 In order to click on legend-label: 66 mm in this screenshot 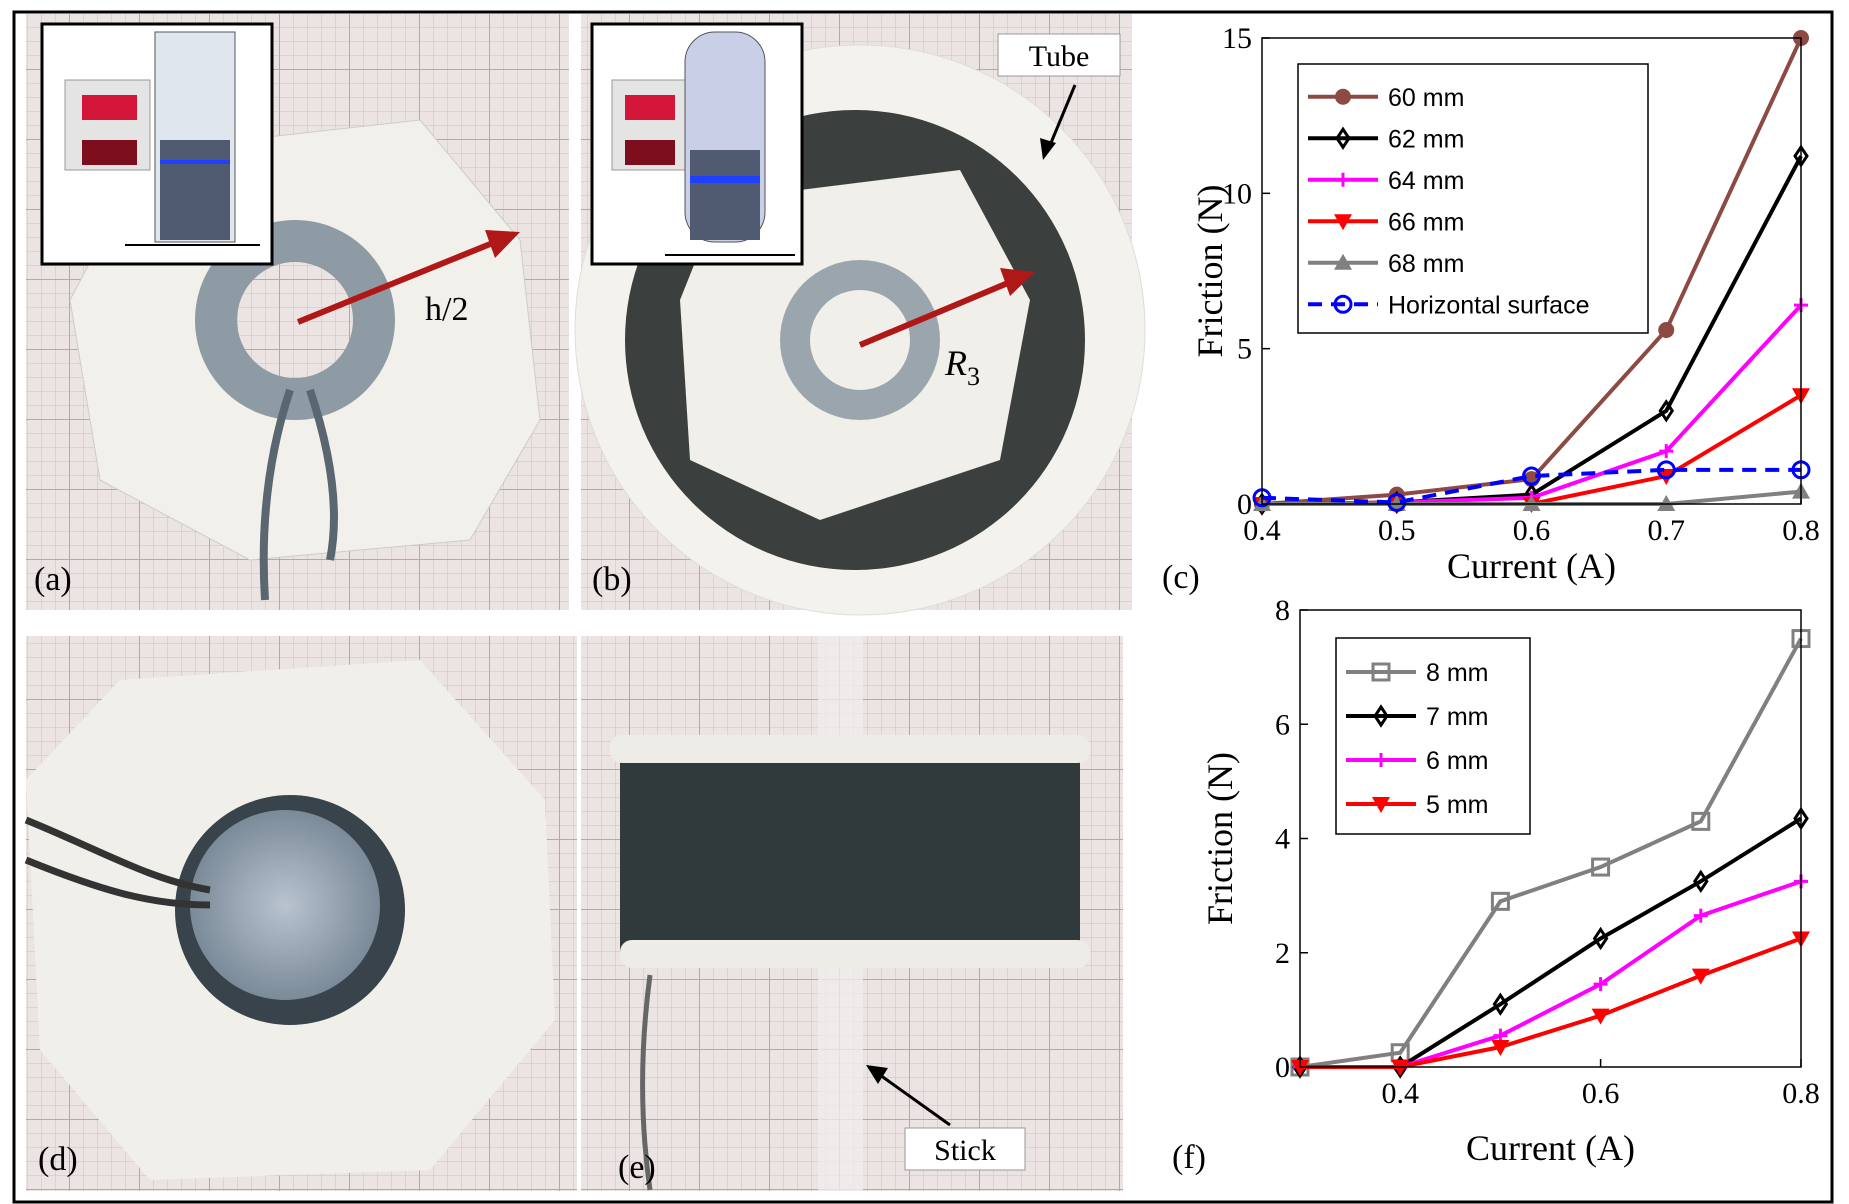, I will do `click(1426, 222)`.